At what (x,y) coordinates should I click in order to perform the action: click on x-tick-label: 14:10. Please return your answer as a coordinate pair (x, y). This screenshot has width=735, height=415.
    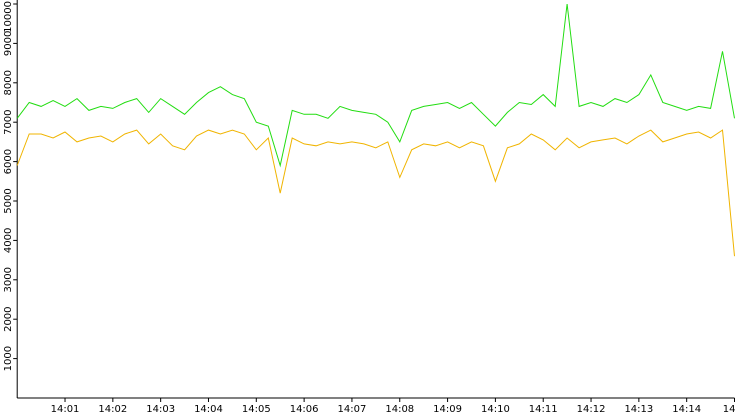
    Looking at the image, I should click on (495, 409).